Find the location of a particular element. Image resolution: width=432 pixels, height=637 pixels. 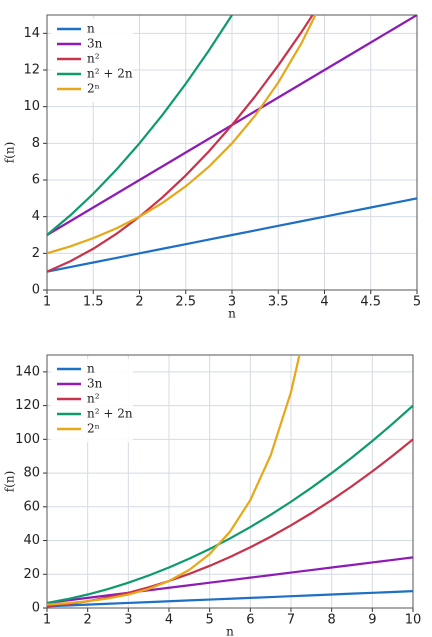

x-tick-label: 8 is located at coordinates (332, 620).